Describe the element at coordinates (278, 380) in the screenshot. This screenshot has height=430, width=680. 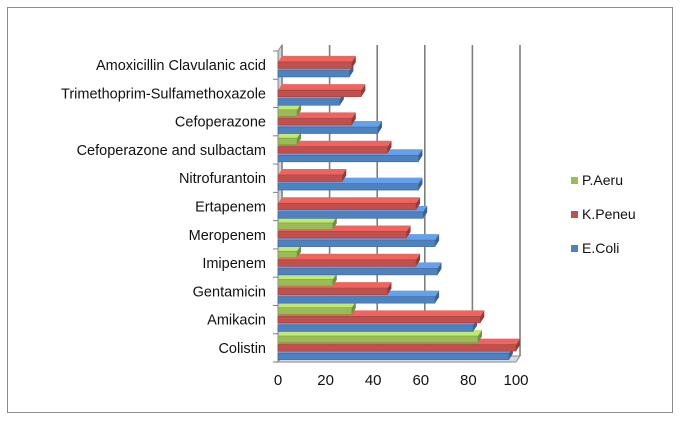
I see `x-tick-label: 0` at that location.